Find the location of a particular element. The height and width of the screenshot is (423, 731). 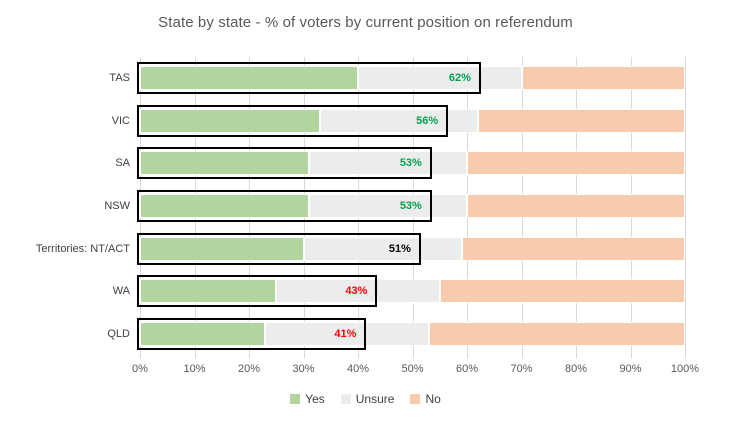

x-tick-label: 20% is located at coordinates (249, 369).